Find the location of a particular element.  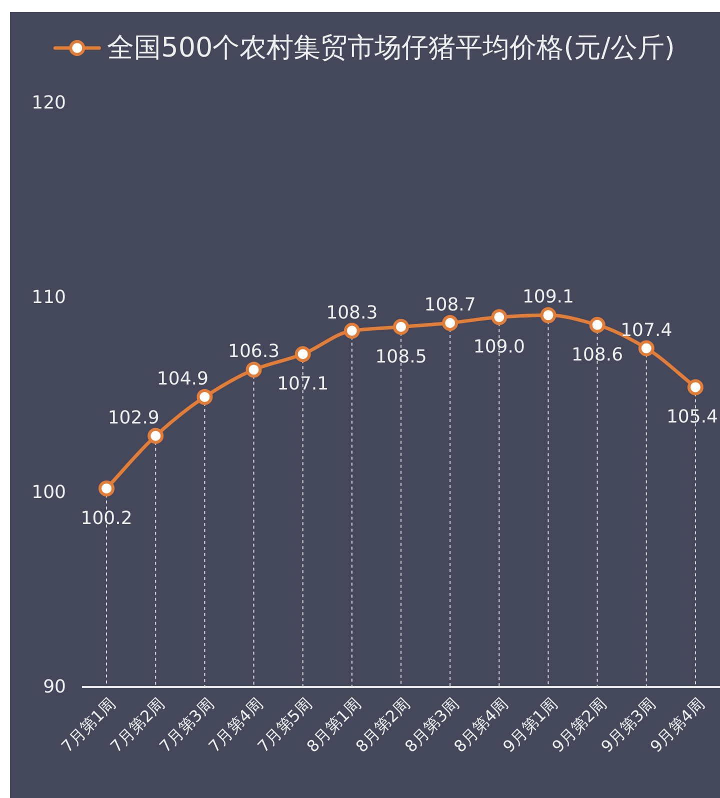

y-tick-label: 100 is located at coordinates (49, 492).